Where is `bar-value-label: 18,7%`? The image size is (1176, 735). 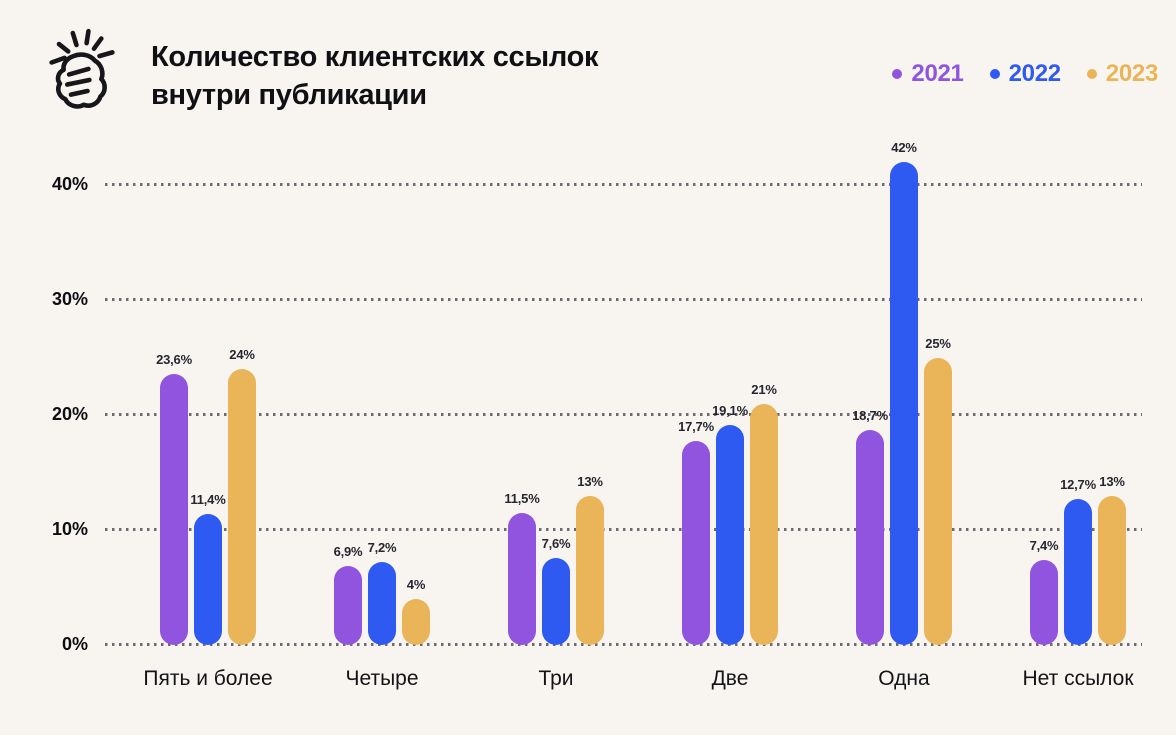 bar-value-label: 18,7% is located at coordinates (870, 415).